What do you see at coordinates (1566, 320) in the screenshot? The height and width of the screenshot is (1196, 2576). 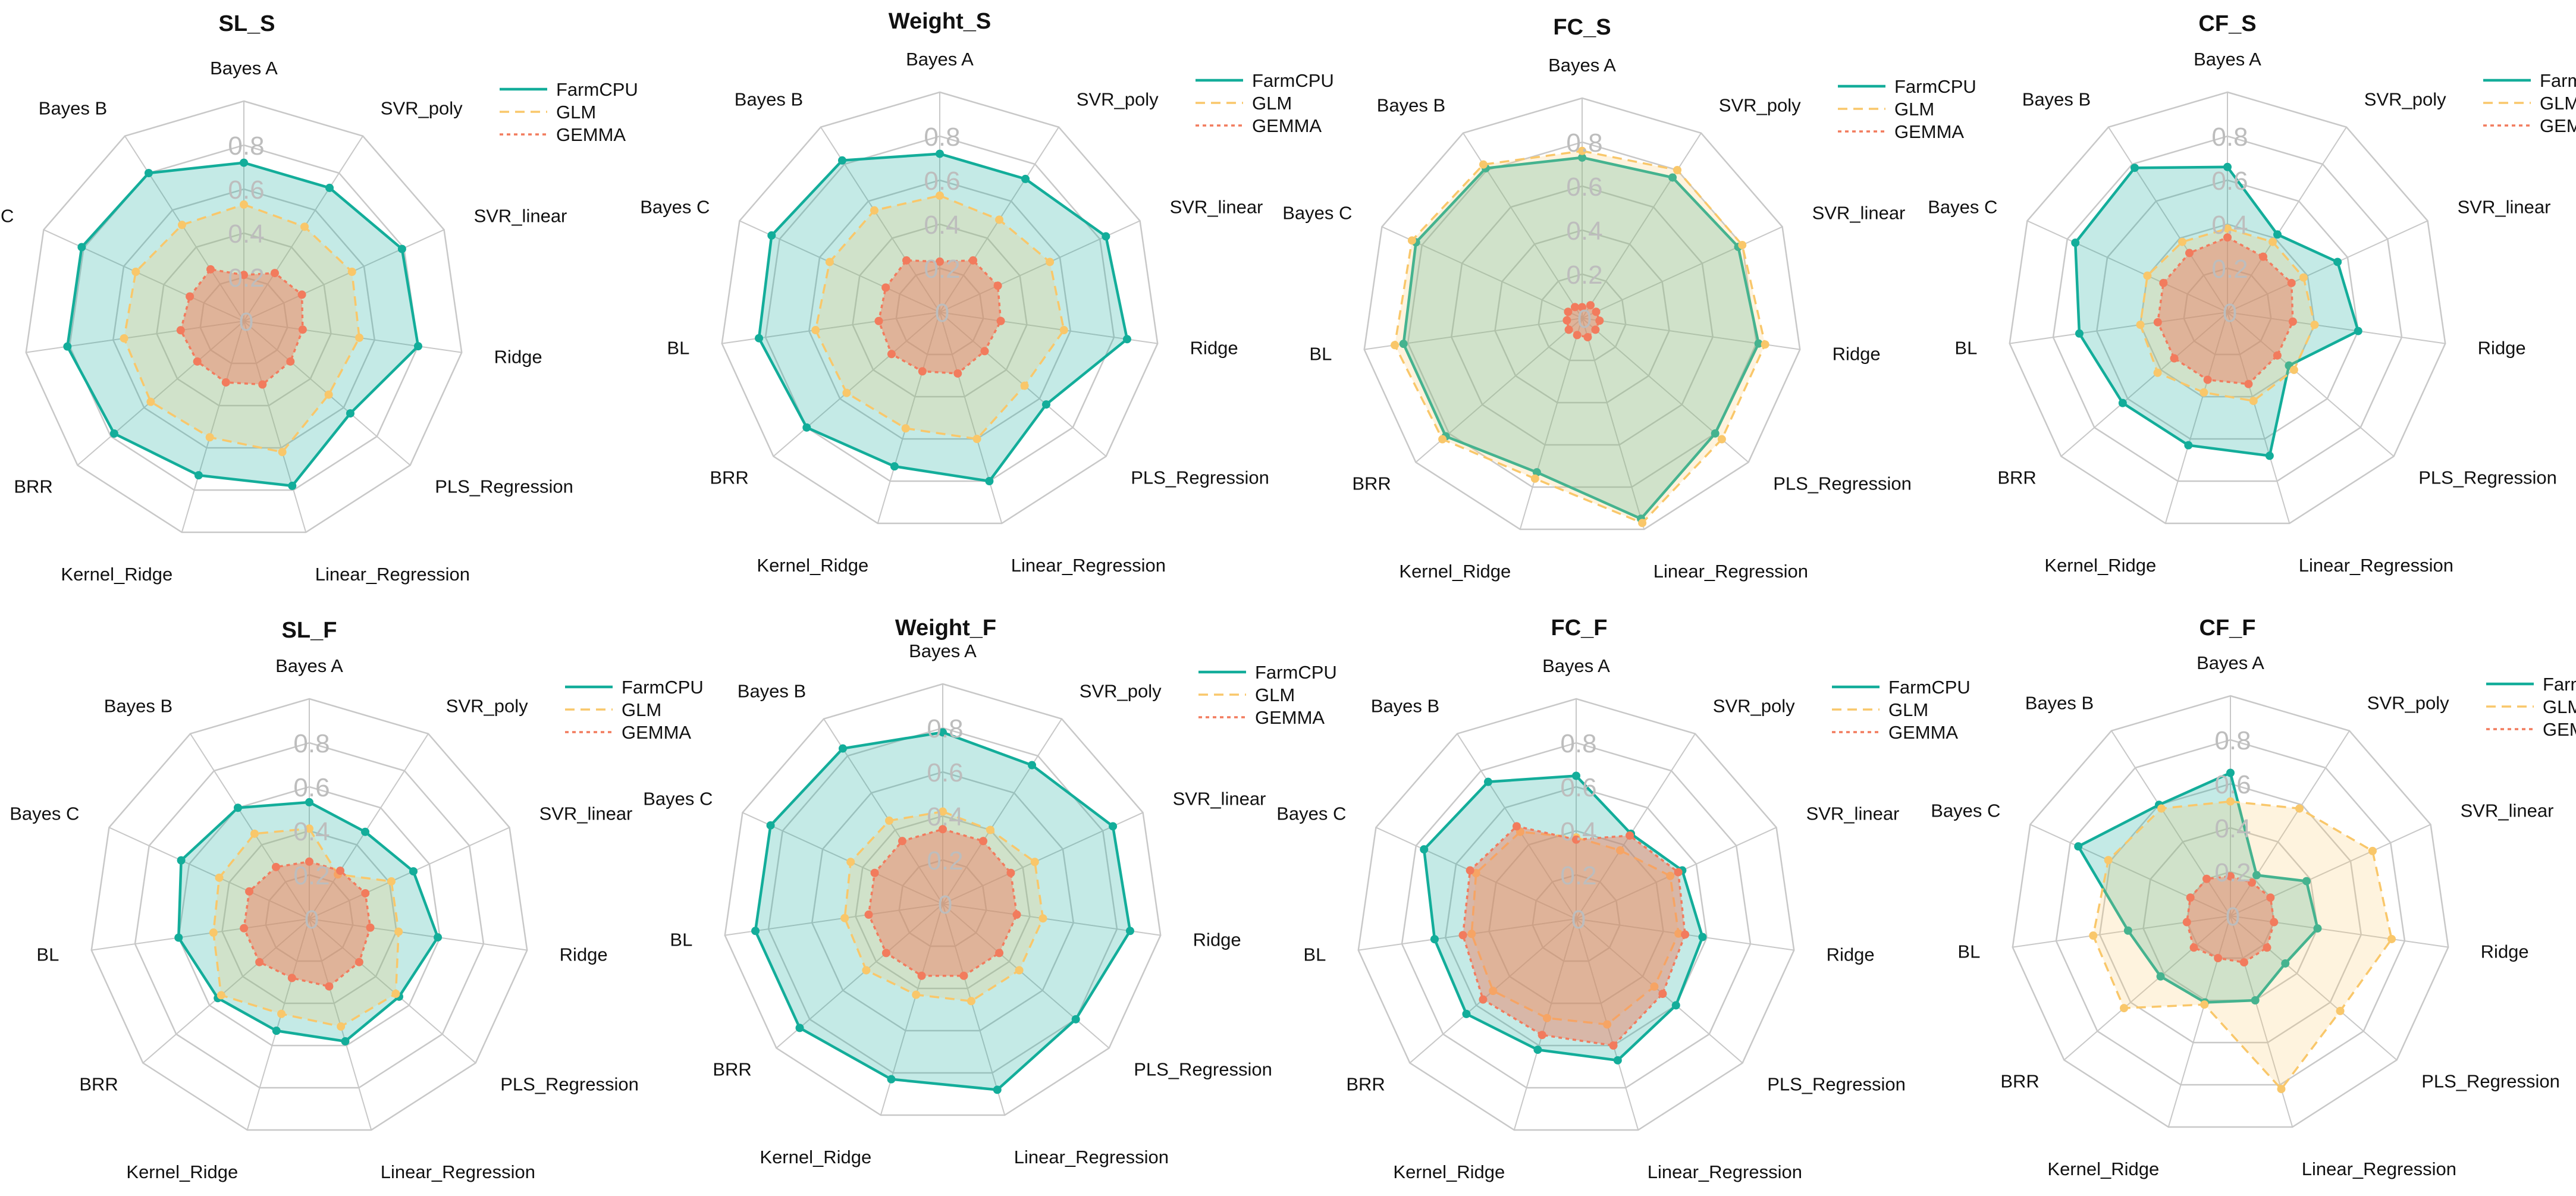 I see `data-point-gemma-bl` at bounding box center [1566, 320].